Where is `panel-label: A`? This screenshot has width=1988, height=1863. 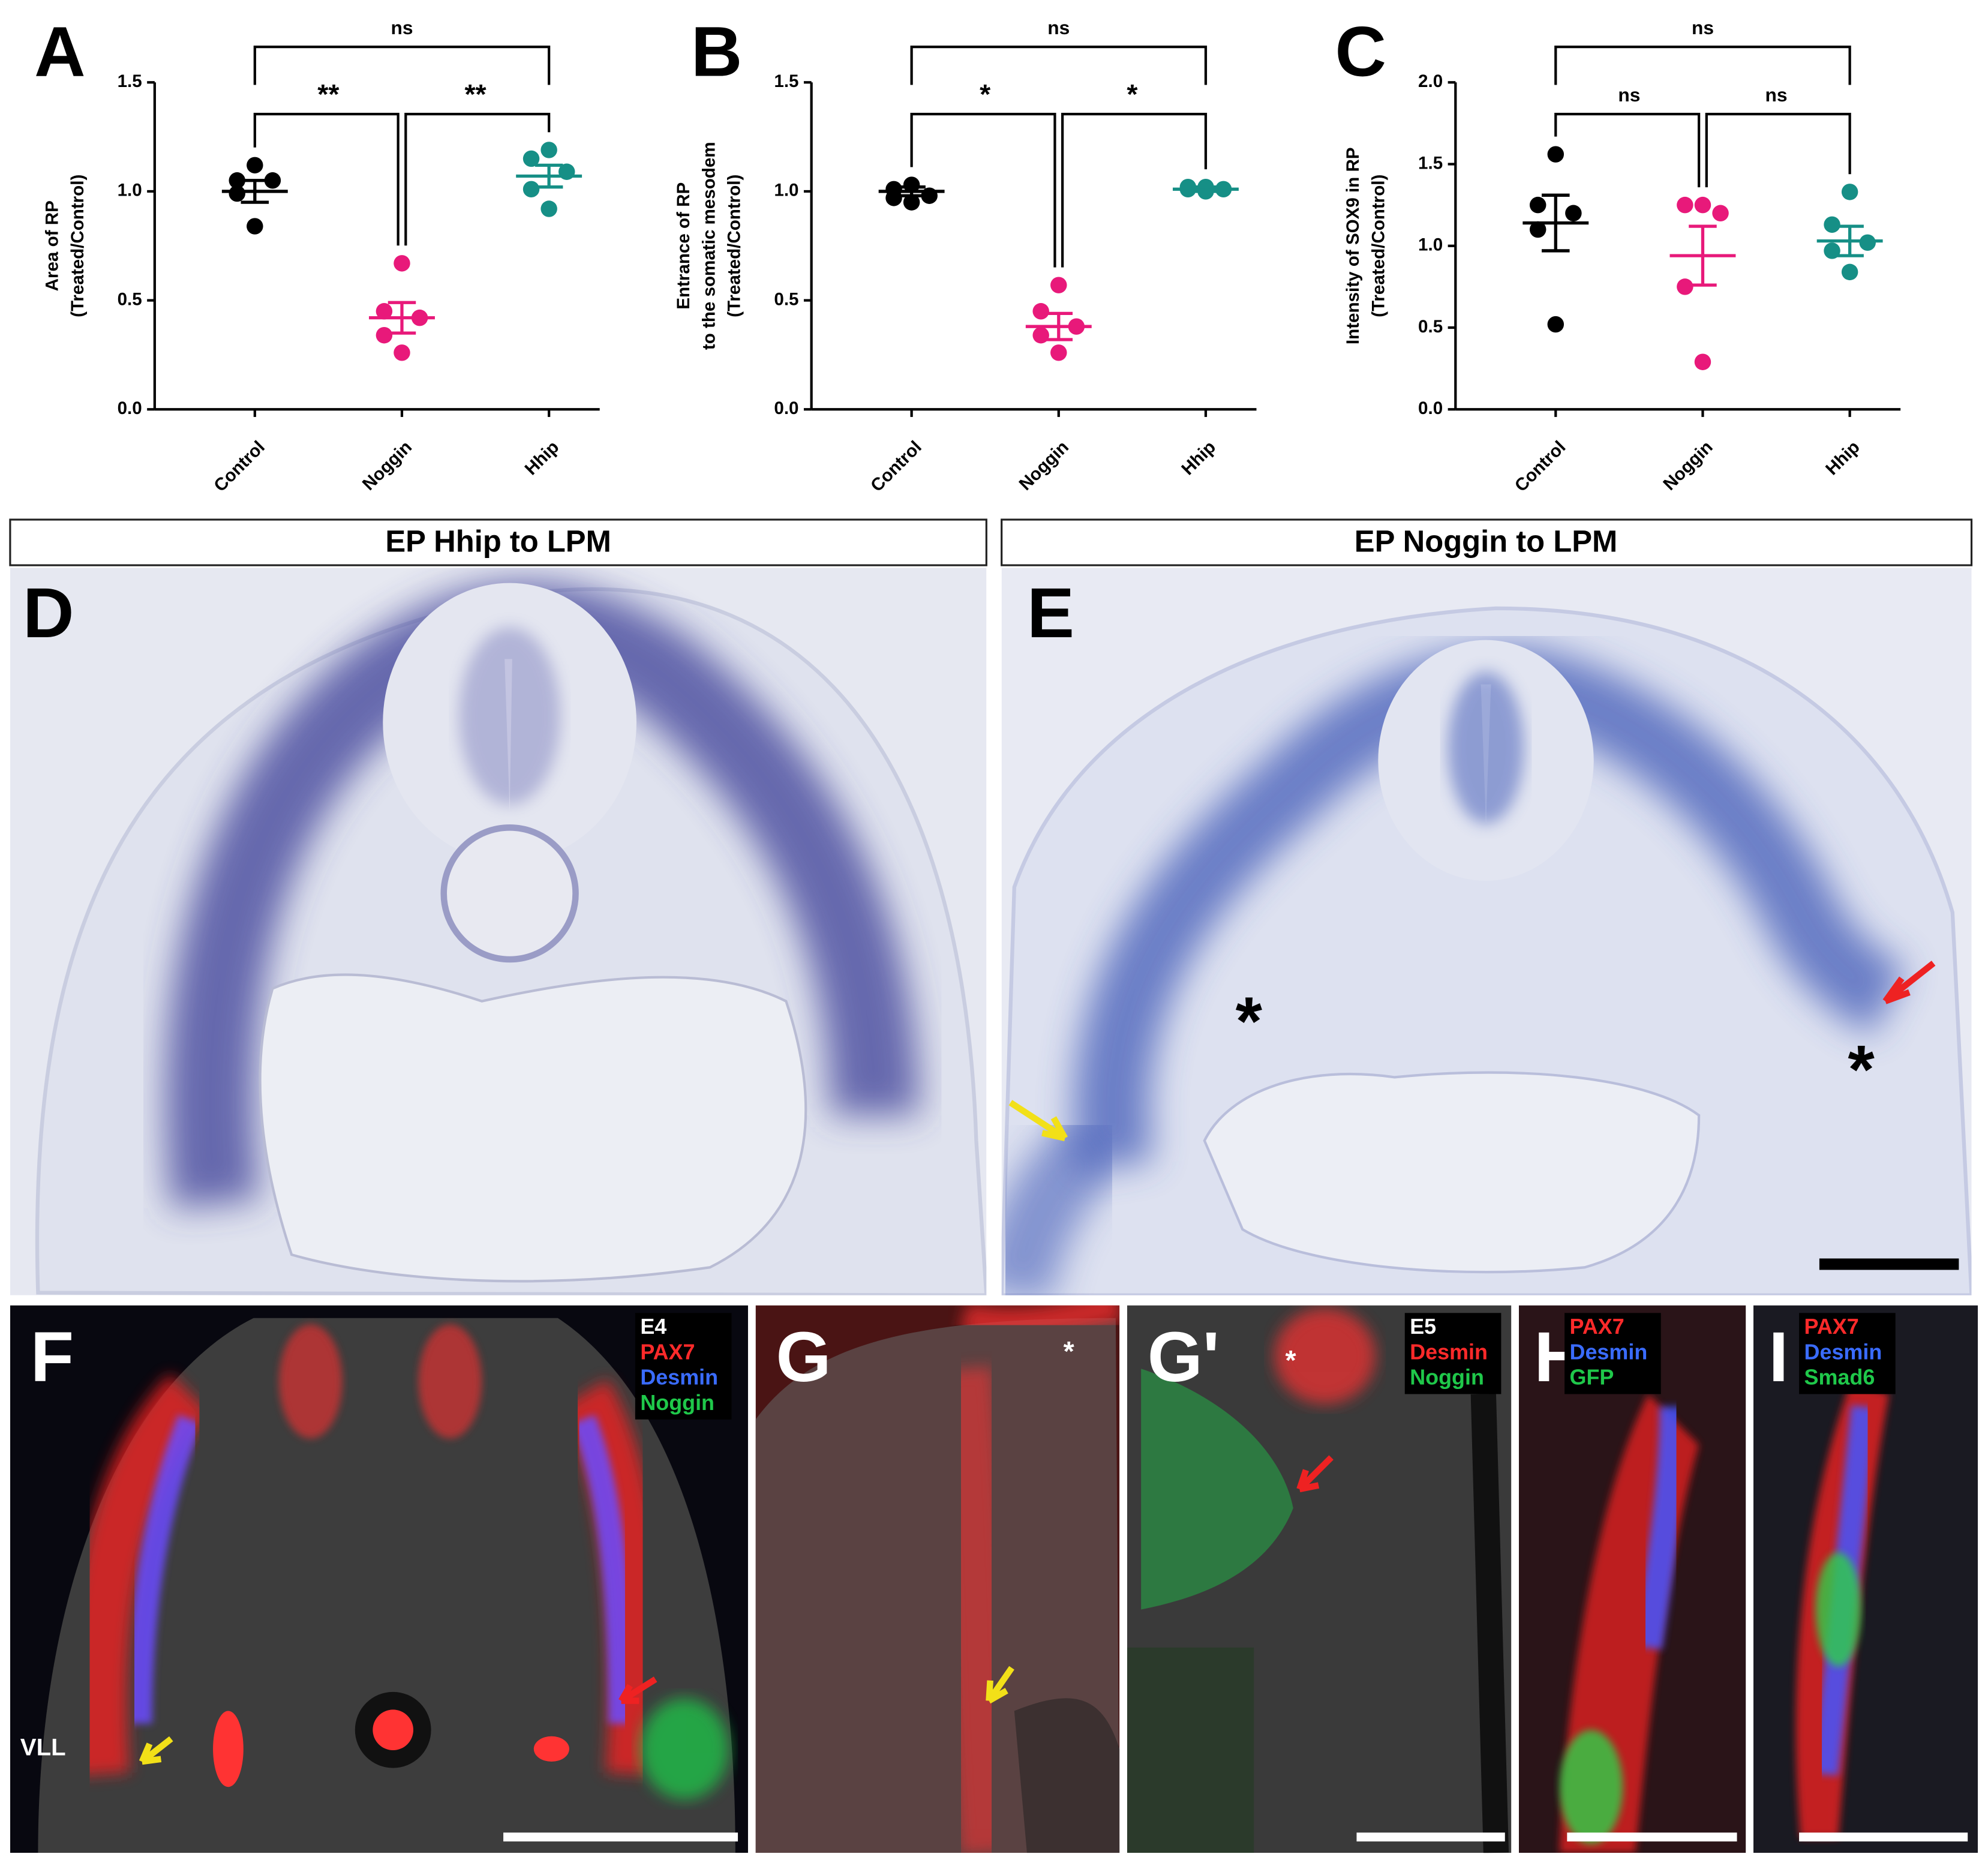 panel-label: A is located at coordinates (60, 52).